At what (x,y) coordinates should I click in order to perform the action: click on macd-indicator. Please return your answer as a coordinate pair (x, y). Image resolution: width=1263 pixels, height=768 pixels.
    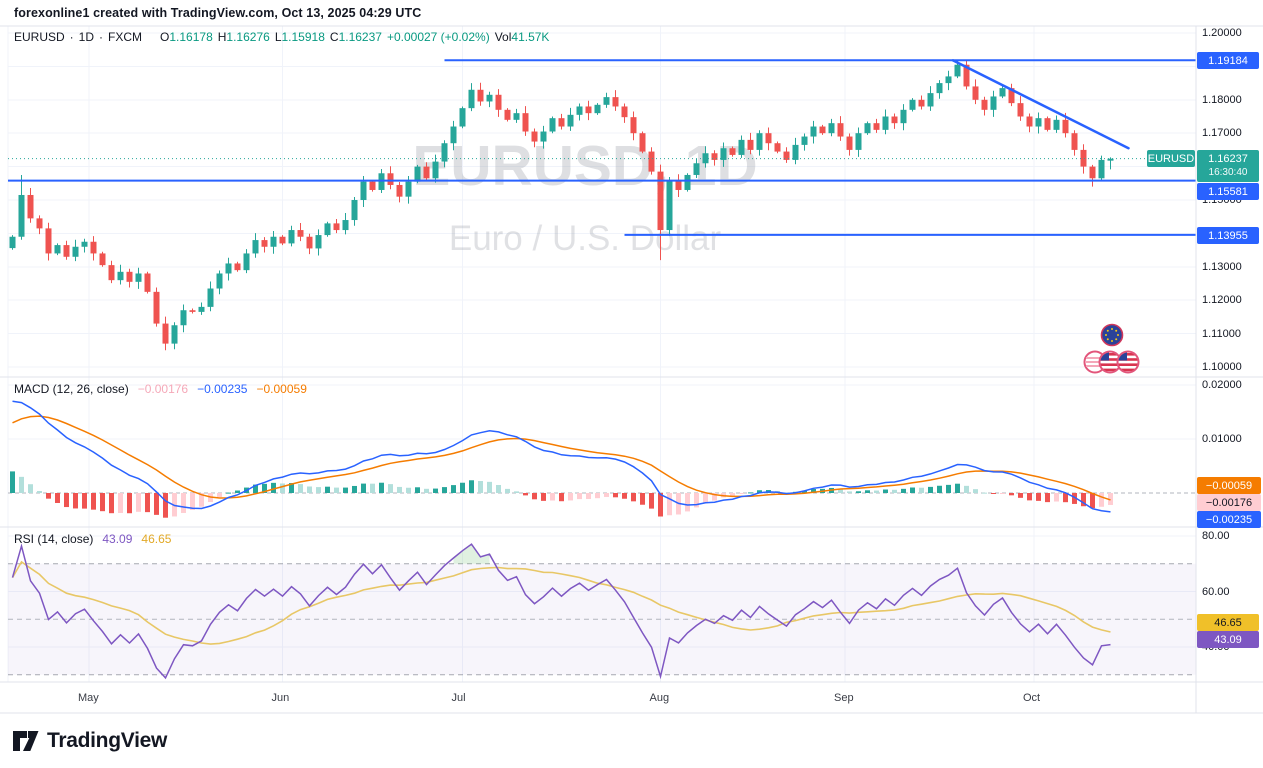
    Looking at the image, I should click on (602, 459).